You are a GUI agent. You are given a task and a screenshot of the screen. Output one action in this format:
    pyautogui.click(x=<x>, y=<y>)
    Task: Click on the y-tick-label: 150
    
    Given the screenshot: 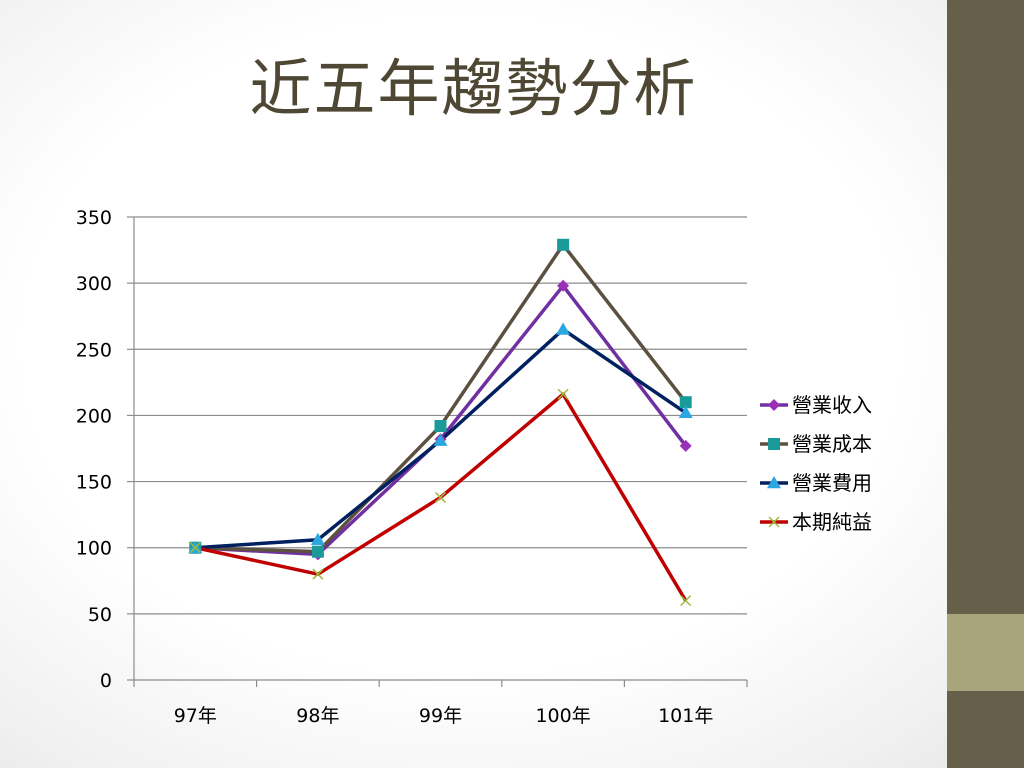 What is the action you would take?
    pyautogui.click(x=94, y=483)
    